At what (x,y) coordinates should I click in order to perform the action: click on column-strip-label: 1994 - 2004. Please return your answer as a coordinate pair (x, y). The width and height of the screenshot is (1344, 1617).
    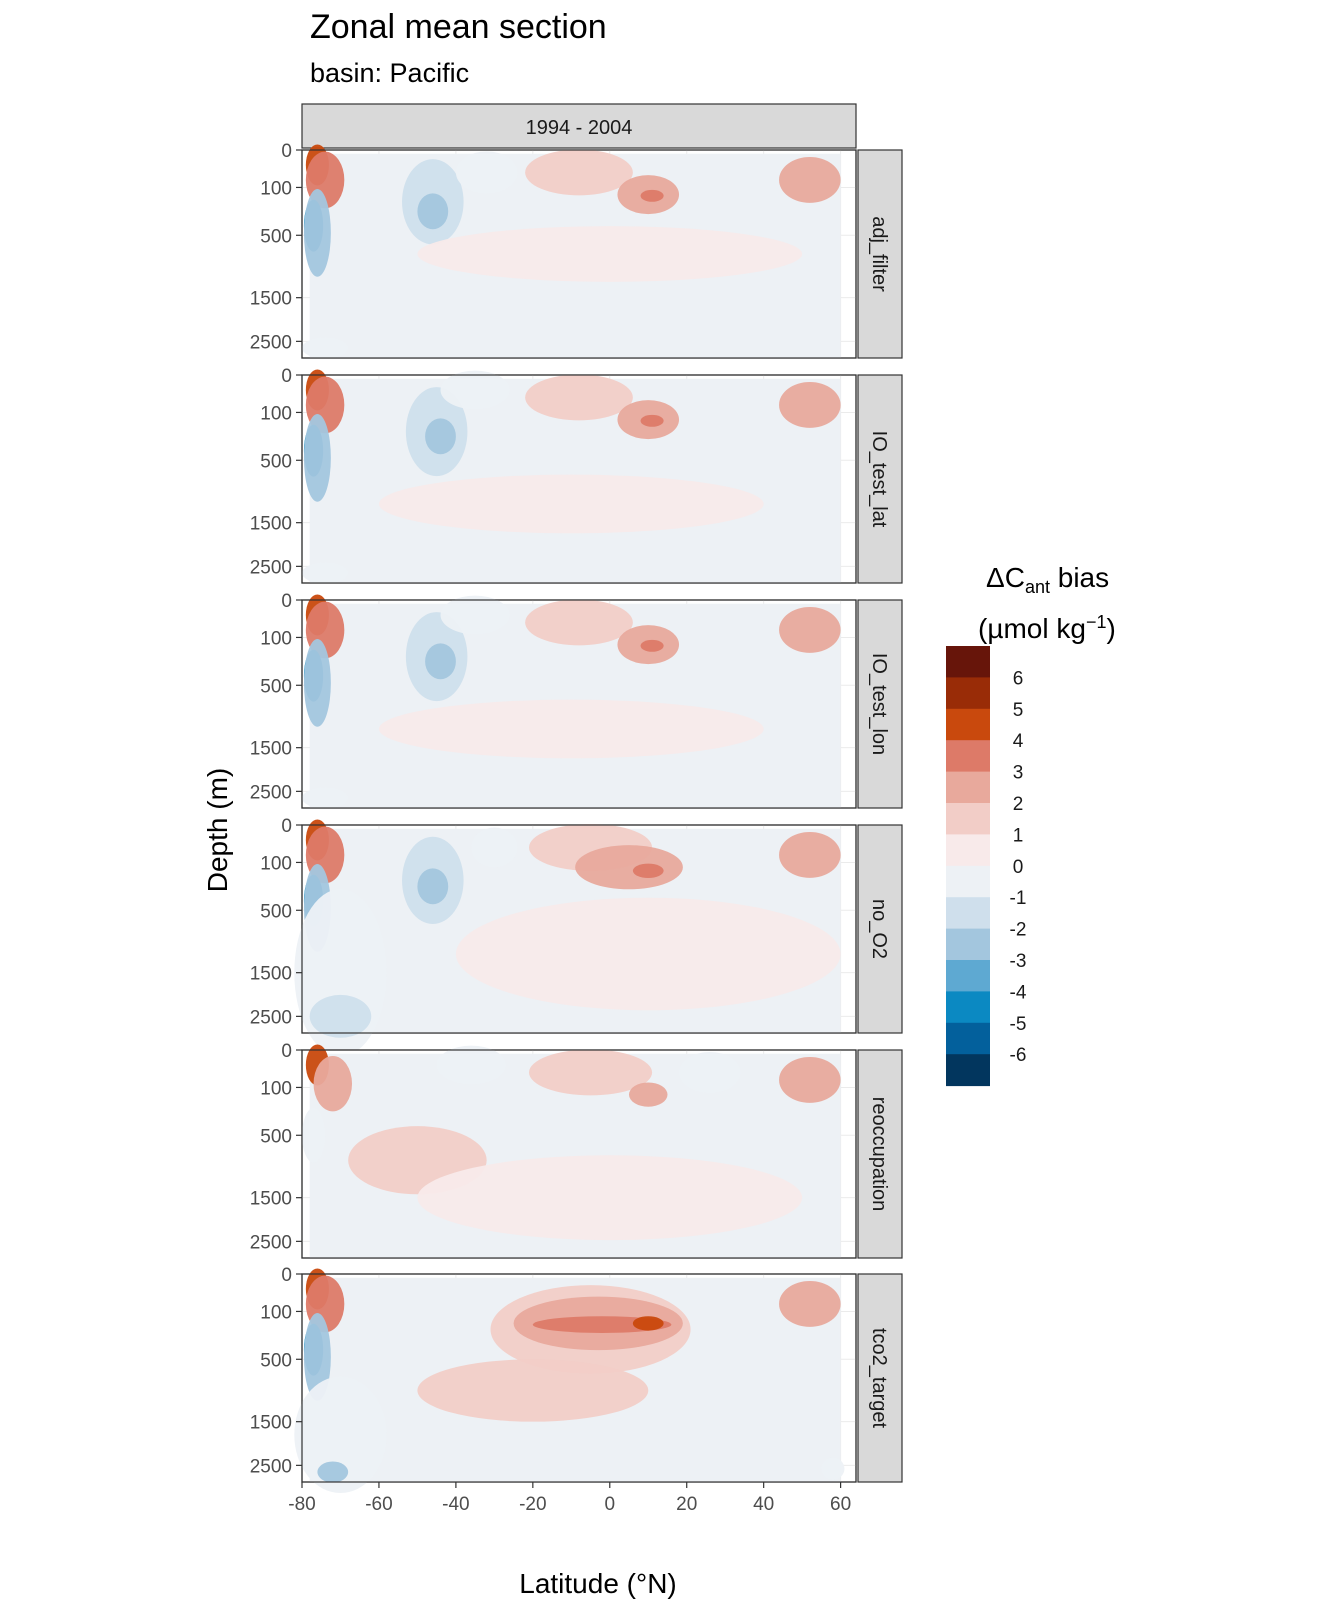
    Looking at the image, I should click on (579, 128).